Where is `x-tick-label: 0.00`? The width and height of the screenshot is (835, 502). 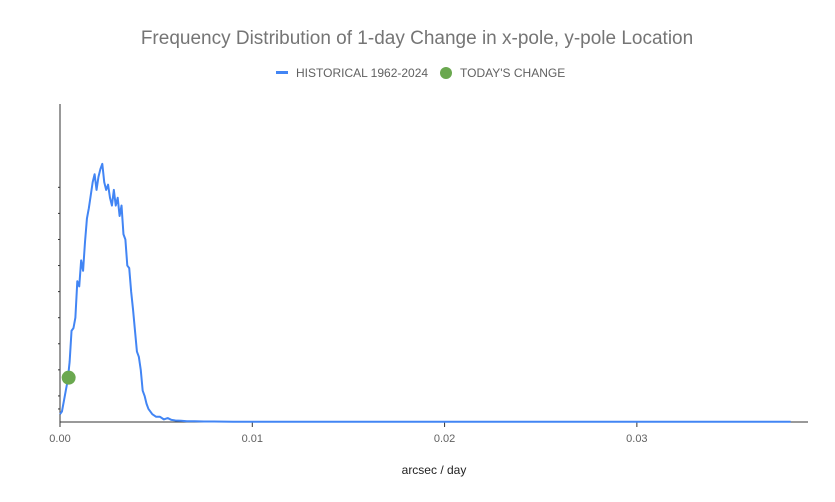
x-tick-label: 0.00 is located at coordinates (59, 439).